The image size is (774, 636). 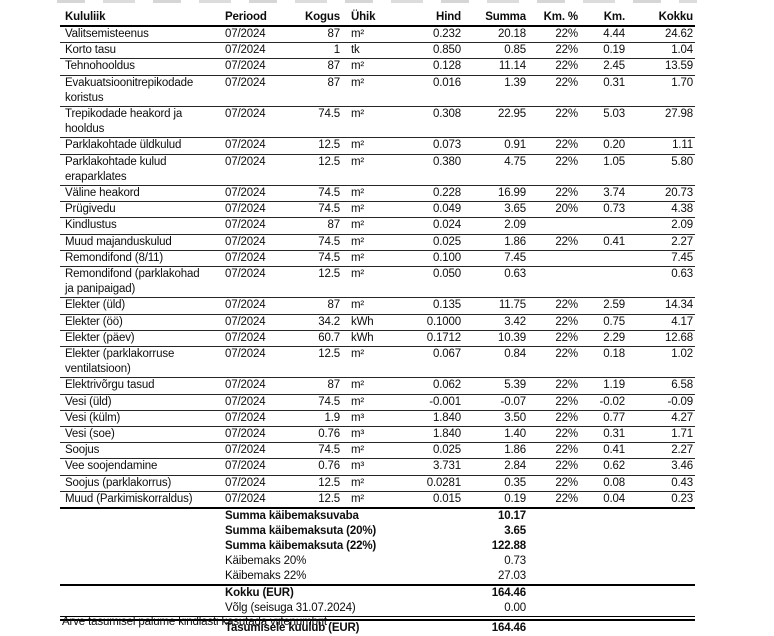 What do you see at coordinates (431, 435) in the screenshot?
I see `cell-hind: 1.840` at bounding box center [431, 435].